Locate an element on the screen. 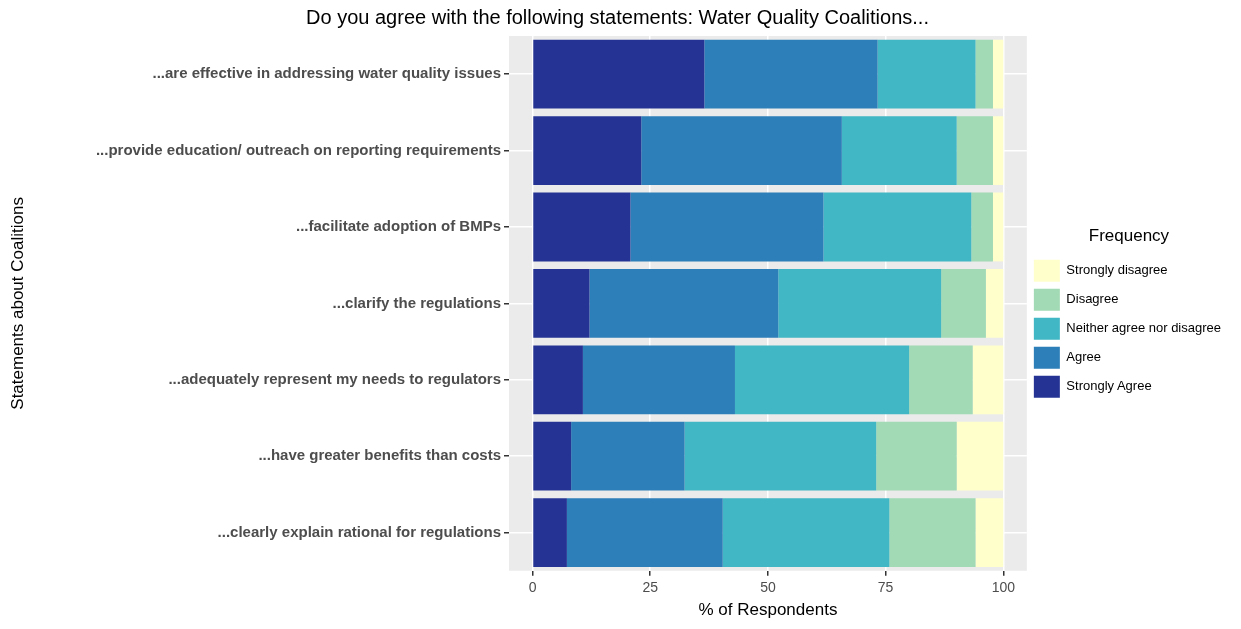  y-tick-label: ...clearly explain rational for regulations is located at coordinates (359, 531).